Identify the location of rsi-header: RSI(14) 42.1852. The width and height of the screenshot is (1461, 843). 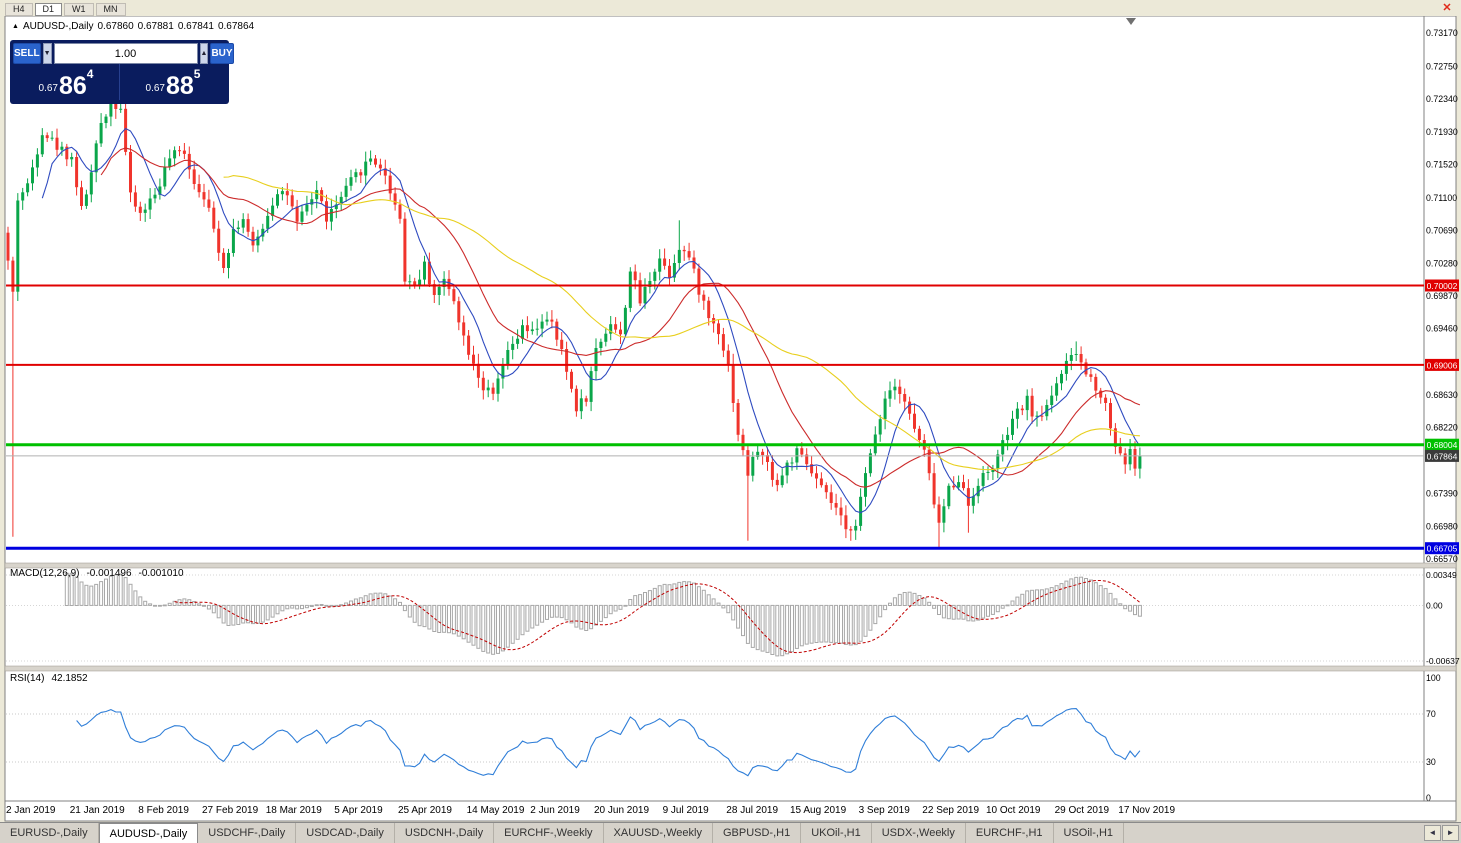
(52, 678).